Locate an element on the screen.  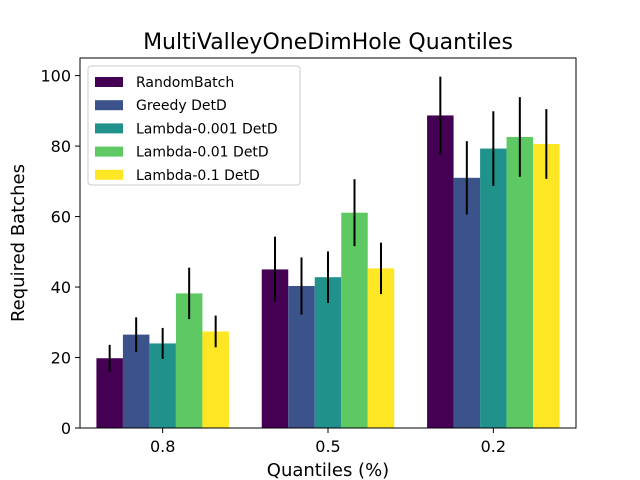
legend-label: Lambda-0.1 DetD is located at coordinates (198, 176).